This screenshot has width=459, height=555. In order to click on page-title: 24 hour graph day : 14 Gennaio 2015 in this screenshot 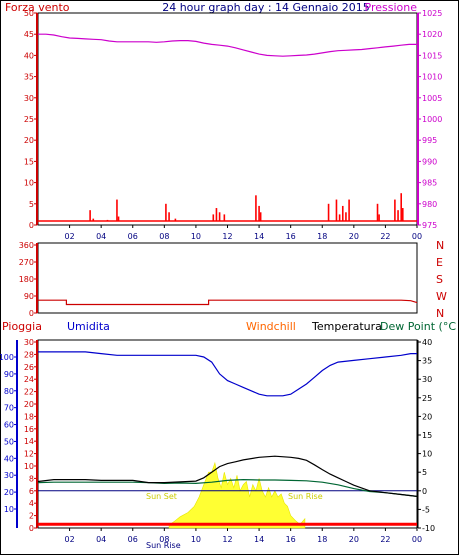, I will do `click(266, 7)`.